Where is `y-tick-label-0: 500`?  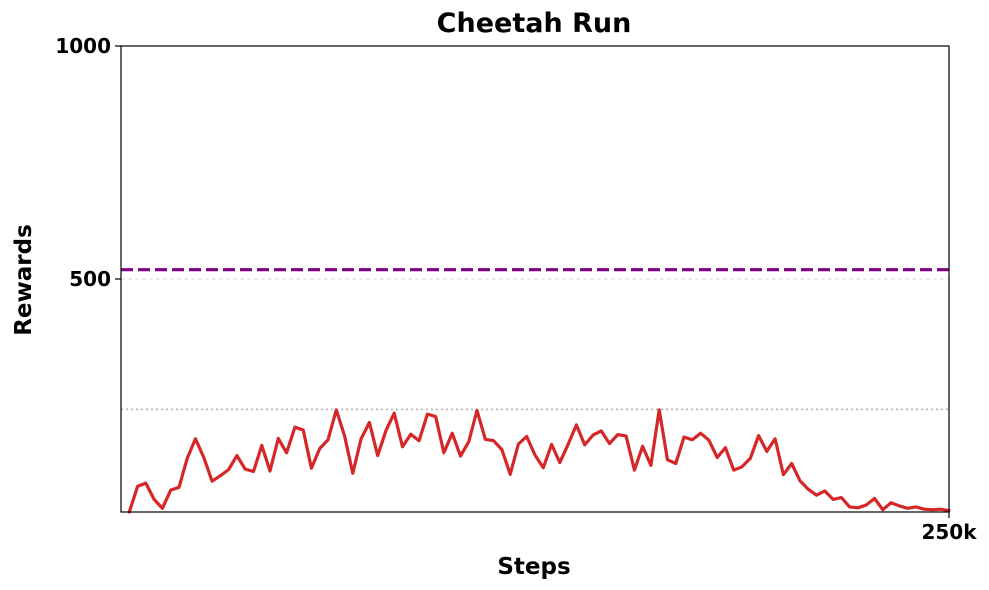
y-tick-label-0: 500 is located at coordinates (90, 279).